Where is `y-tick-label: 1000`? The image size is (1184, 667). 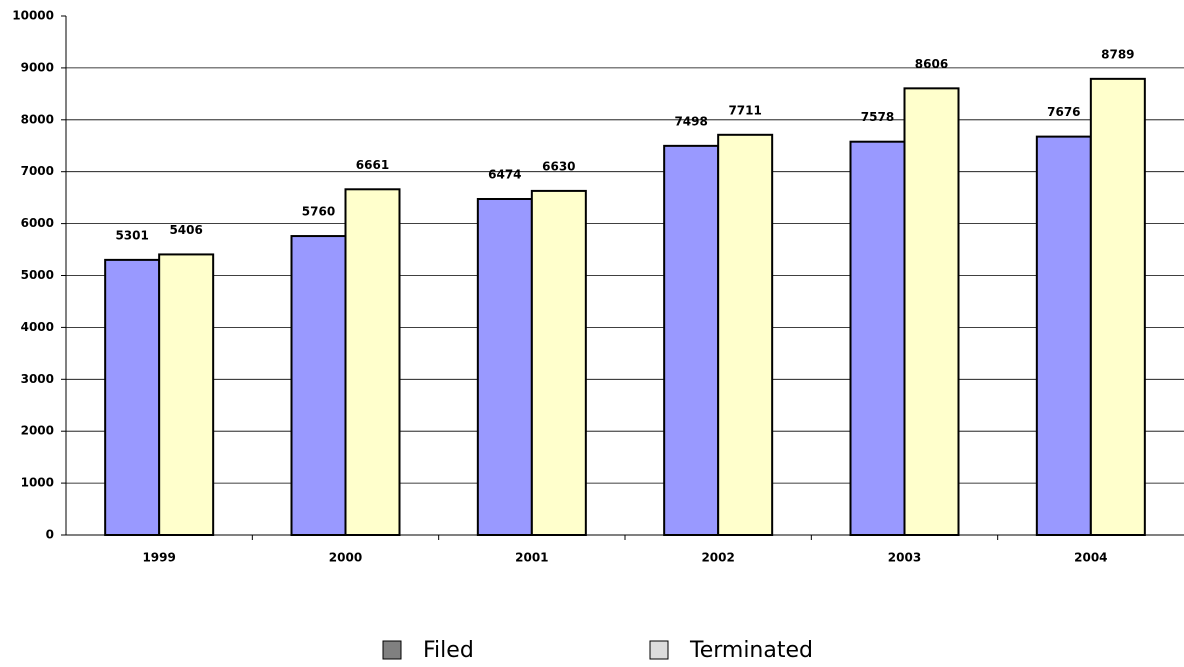
y-tick-label: 1000 is located at coordinates (37, 483).